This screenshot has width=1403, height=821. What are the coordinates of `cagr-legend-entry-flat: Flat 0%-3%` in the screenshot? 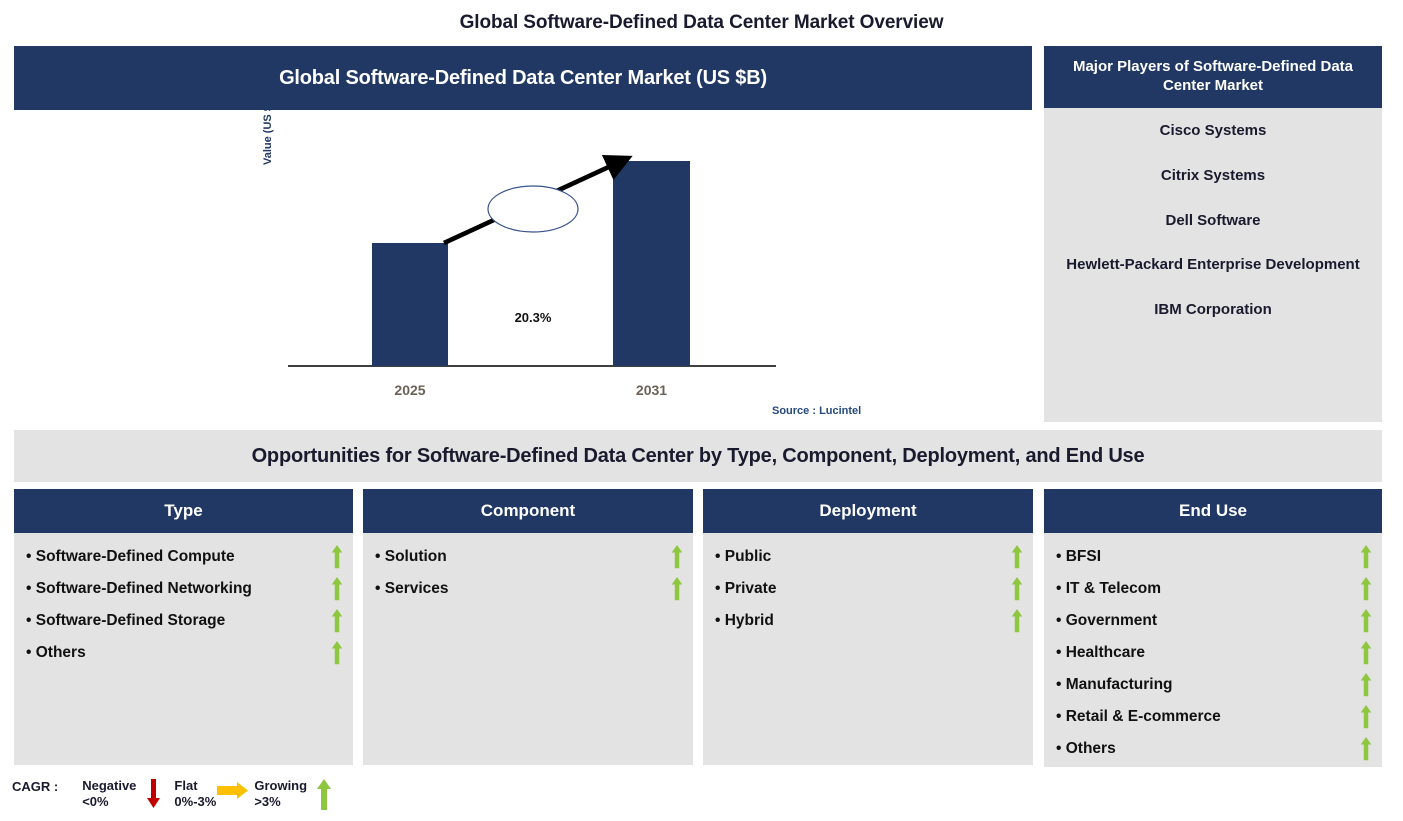 It's located at (212, 794).